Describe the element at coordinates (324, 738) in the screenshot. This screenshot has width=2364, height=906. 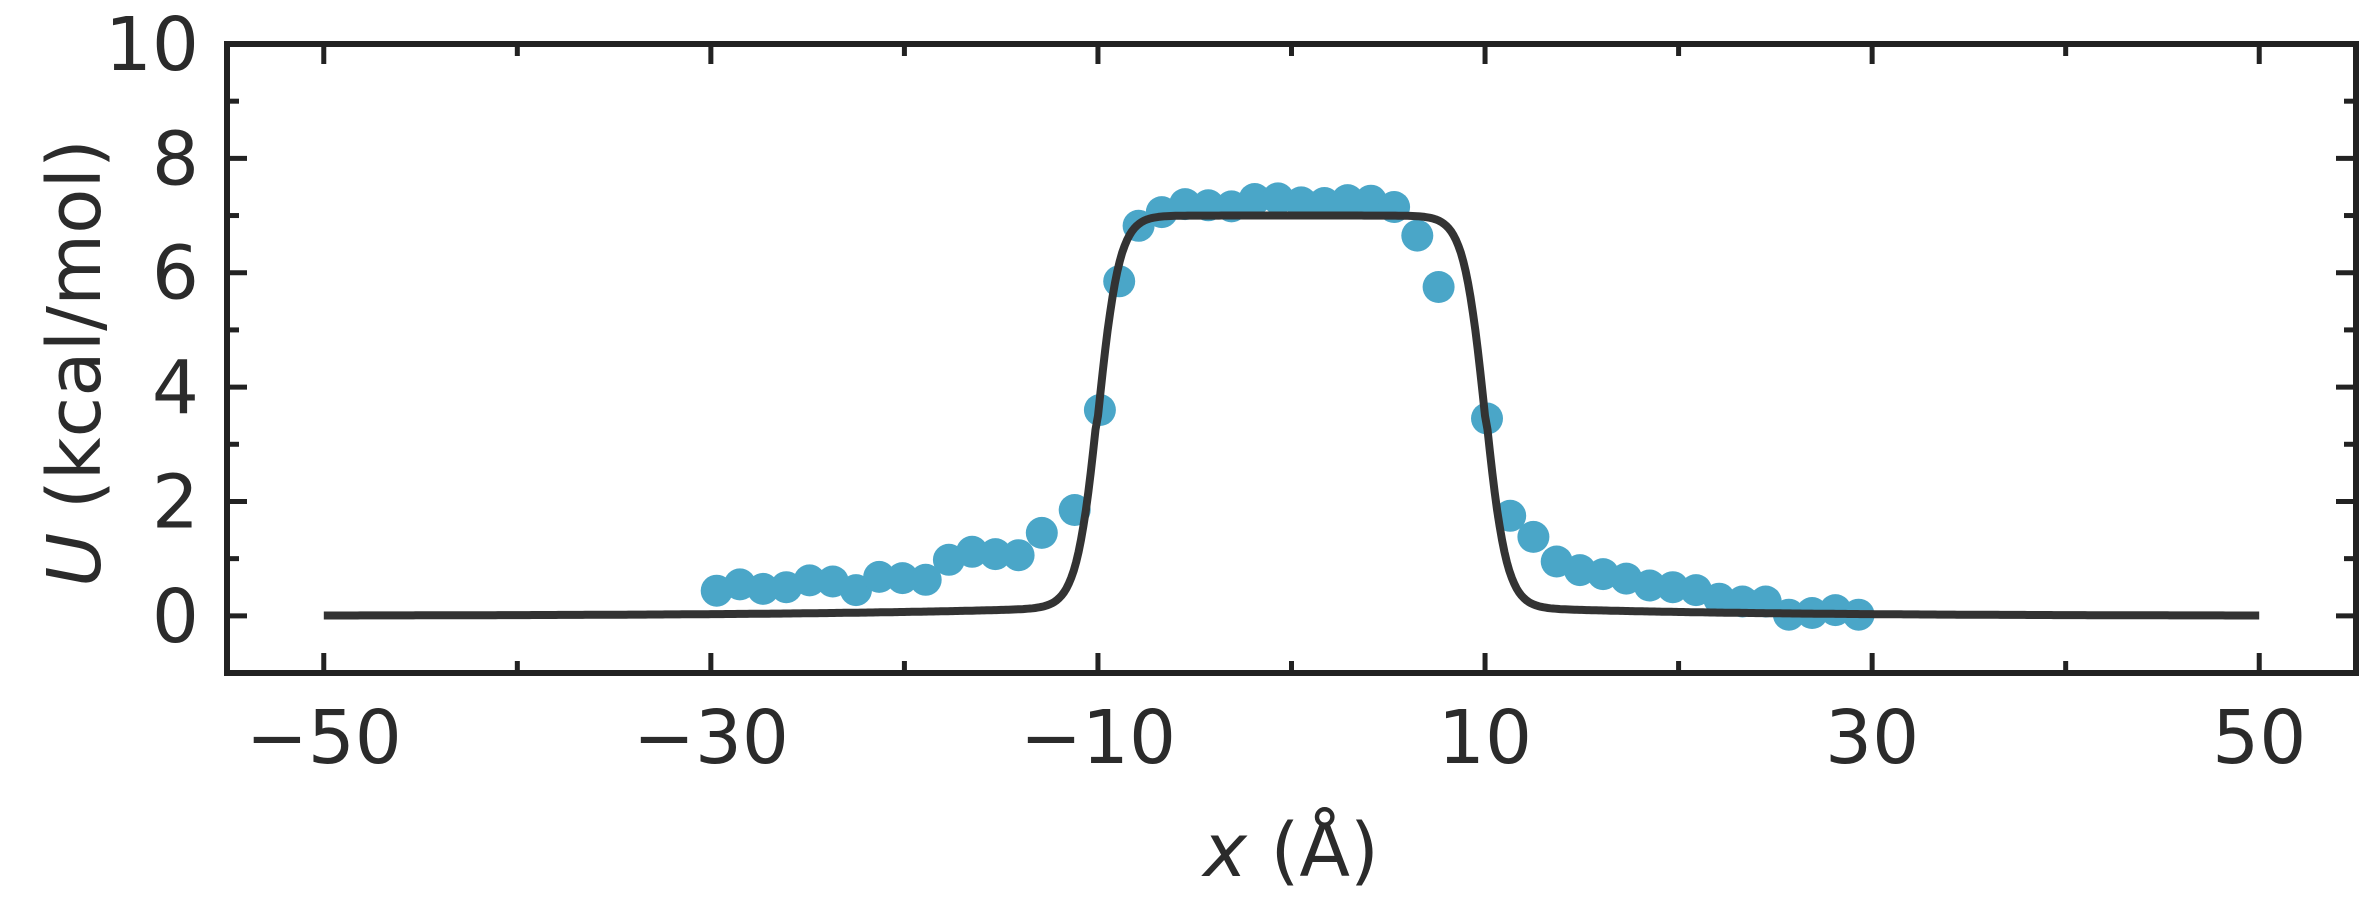
I see `x-tick-label: −50` at that location.